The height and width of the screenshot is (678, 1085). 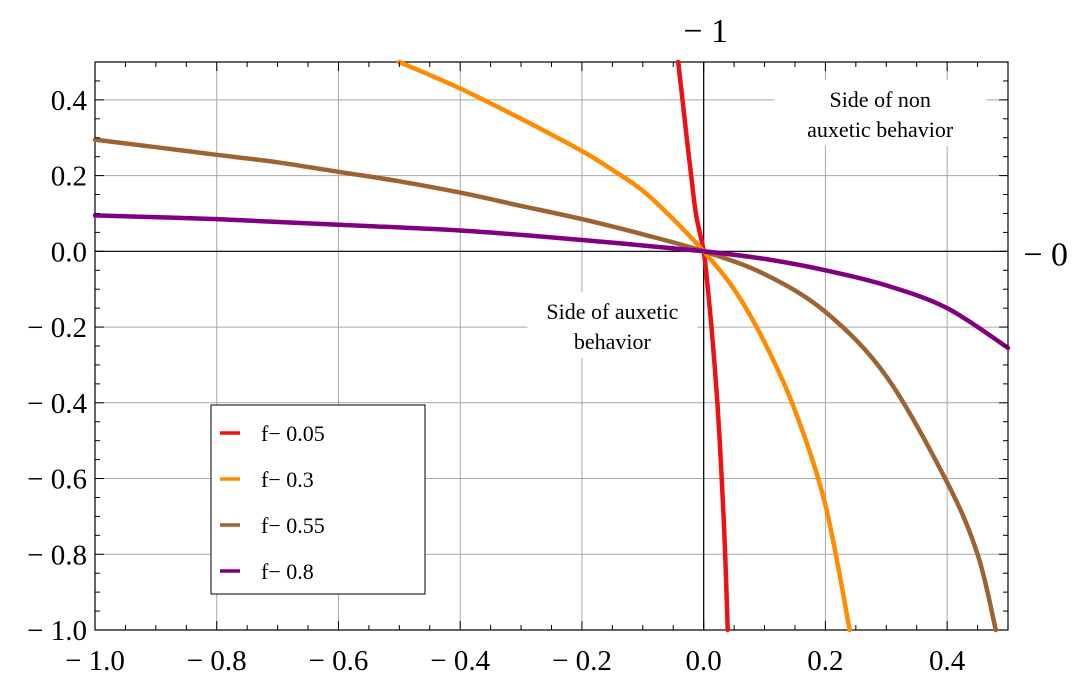 What do you see at coordinates (582, 661) in the screenshot?
I see `x-tick-label: − 0.2` at bounding box center [582, 661].